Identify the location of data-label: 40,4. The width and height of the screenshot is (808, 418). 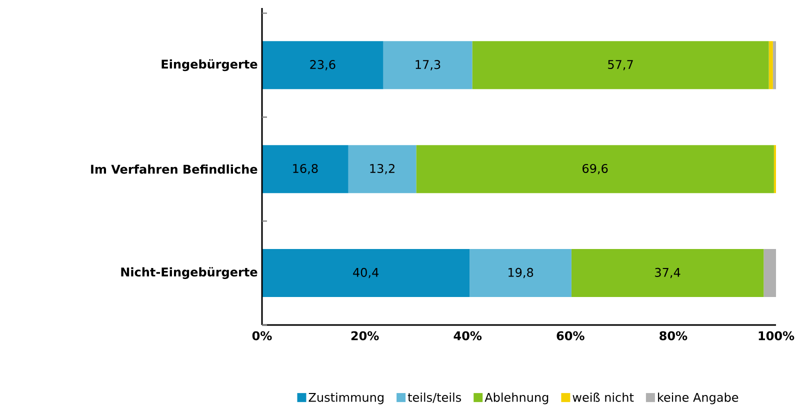
(366, 273).